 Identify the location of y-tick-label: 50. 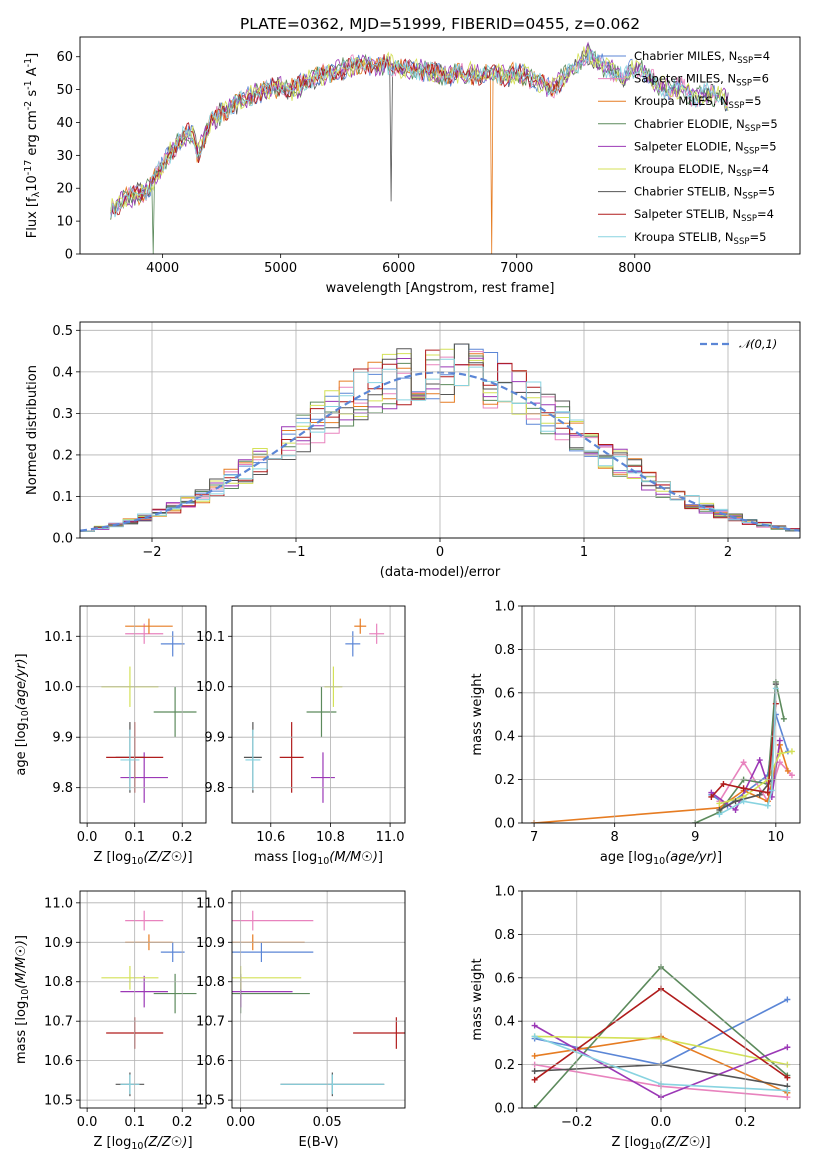
(64, 90).